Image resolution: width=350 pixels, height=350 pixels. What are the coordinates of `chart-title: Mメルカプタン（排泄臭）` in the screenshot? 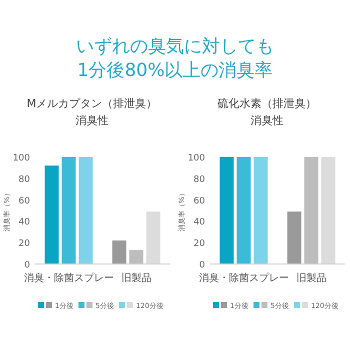 It's located at (92, 103).